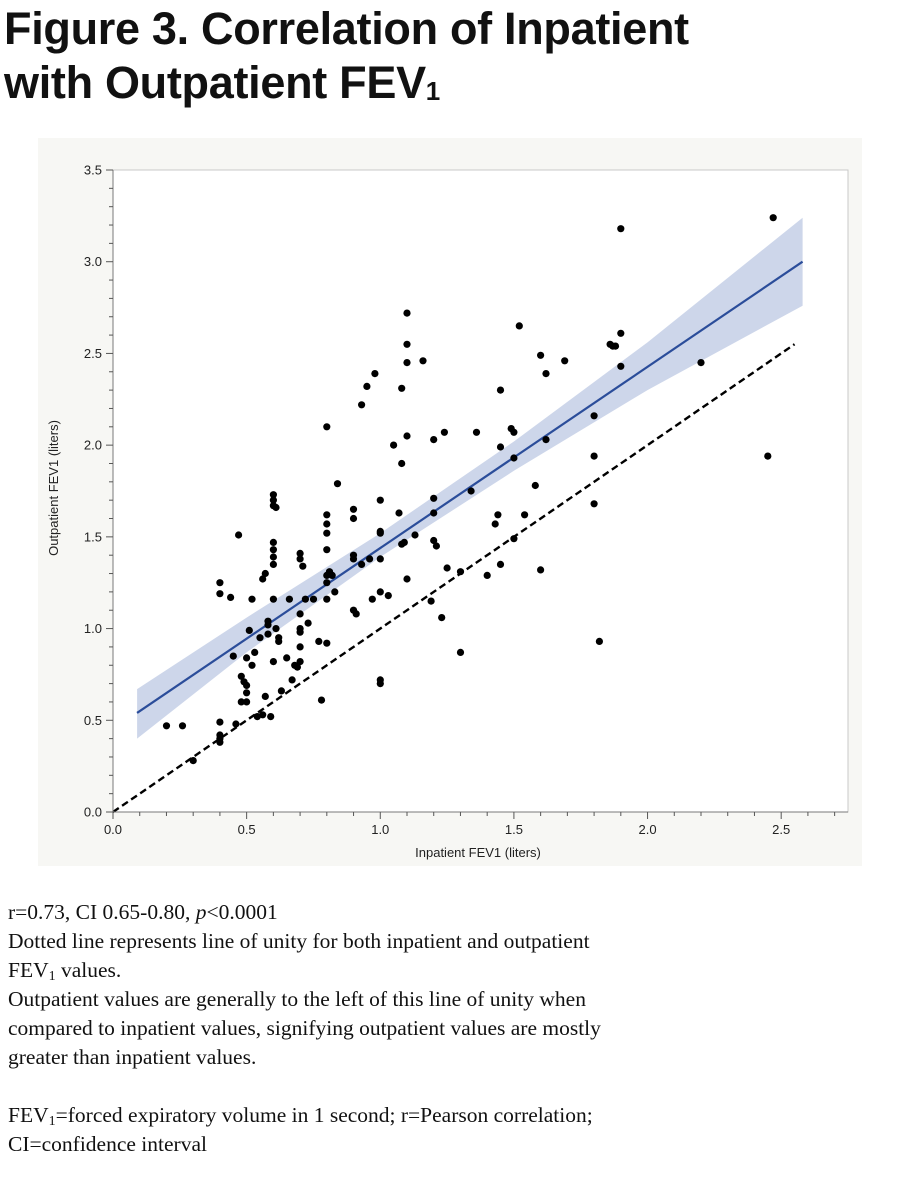 The image size is (900, 1186). What do you see at coordinates (52, 1121) in the screenshot?
I see `fev-abbrev-subscript: 1` at bounding box center [52, 1121].